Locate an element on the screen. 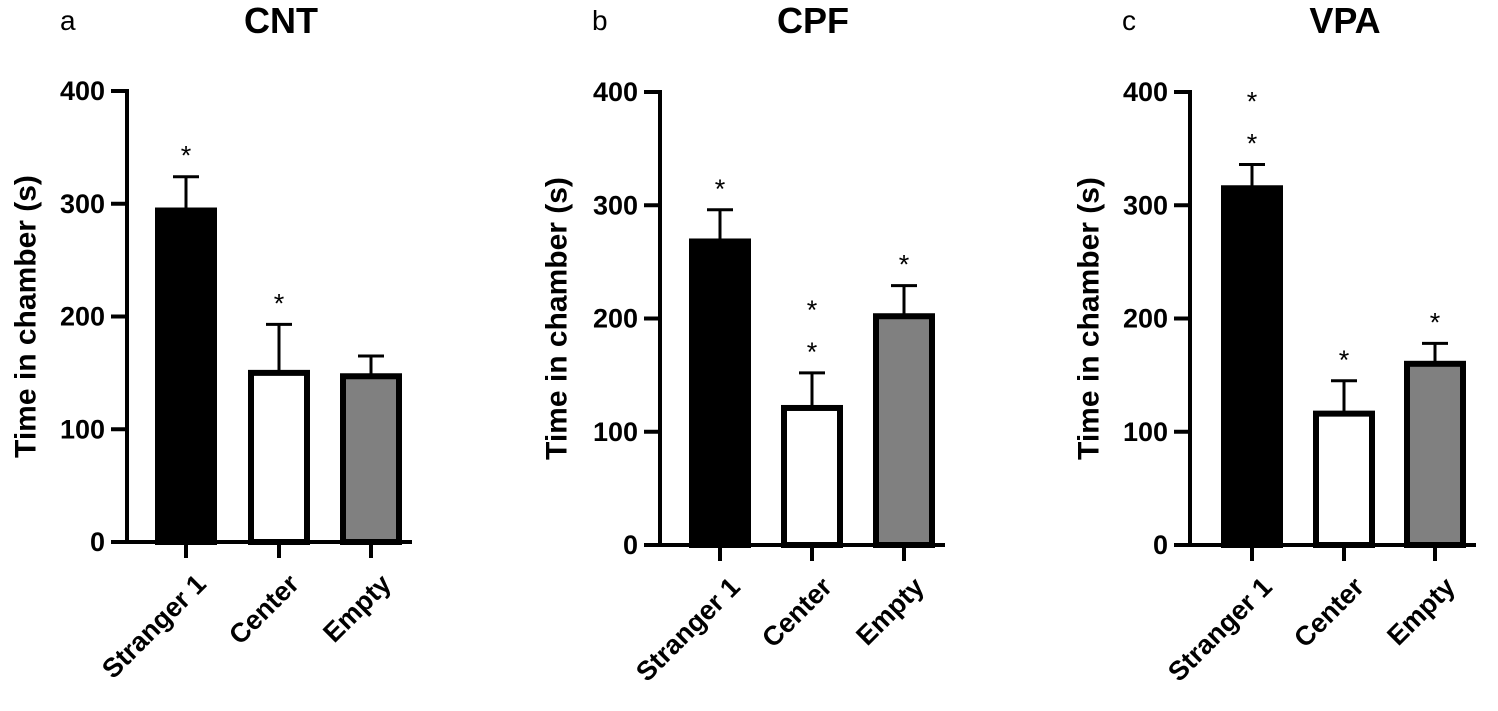  panel-letter: c is located at coordinates (1129, 20).